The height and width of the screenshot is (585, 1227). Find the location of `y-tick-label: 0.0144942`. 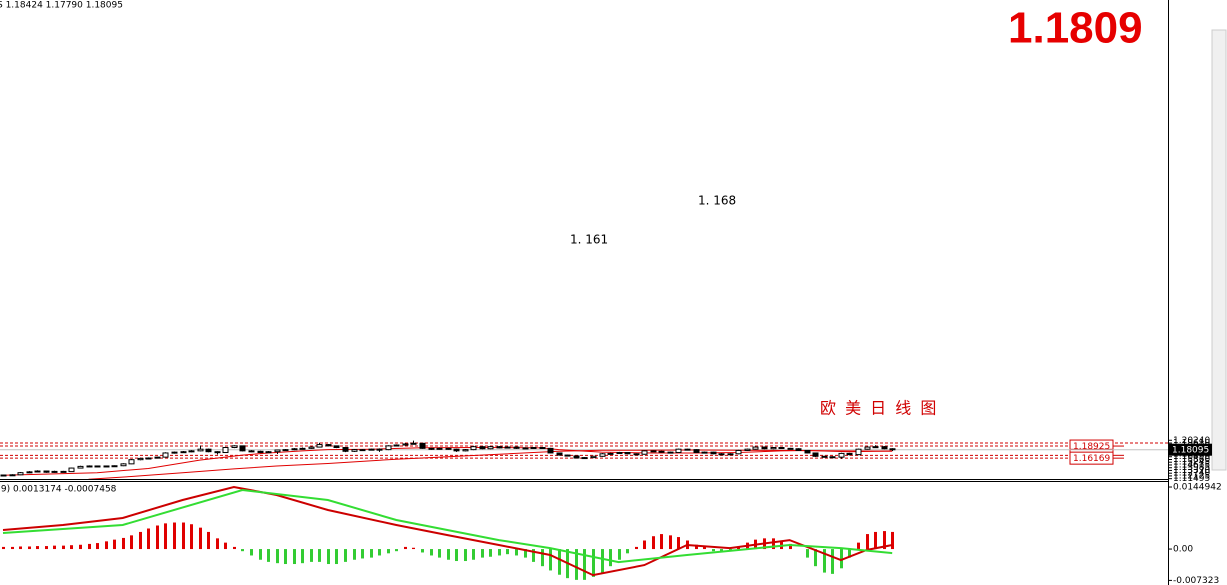

y-tick-label: 0.0144942 is located at coordinates (1197, 488).